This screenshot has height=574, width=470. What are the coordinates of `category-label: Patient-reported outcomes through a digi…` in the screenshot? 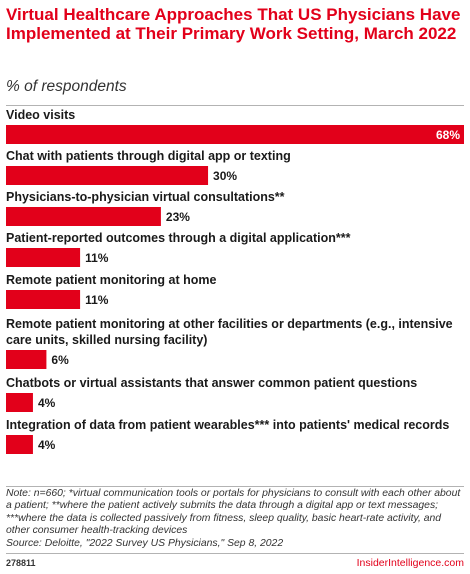 It's located at (178, 238).